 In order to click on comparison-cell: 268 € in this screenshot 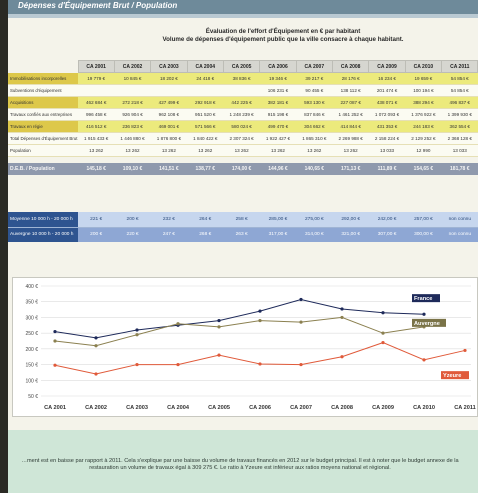, I will do `click(205, 234)`.